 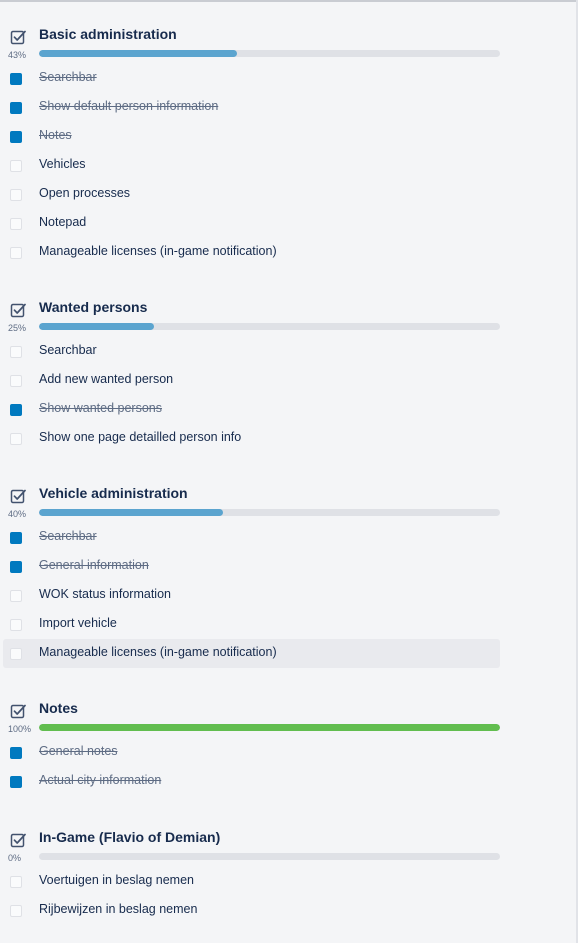 I want to click on checklist-header: Vehicle administration, so click(x=289, y=495).